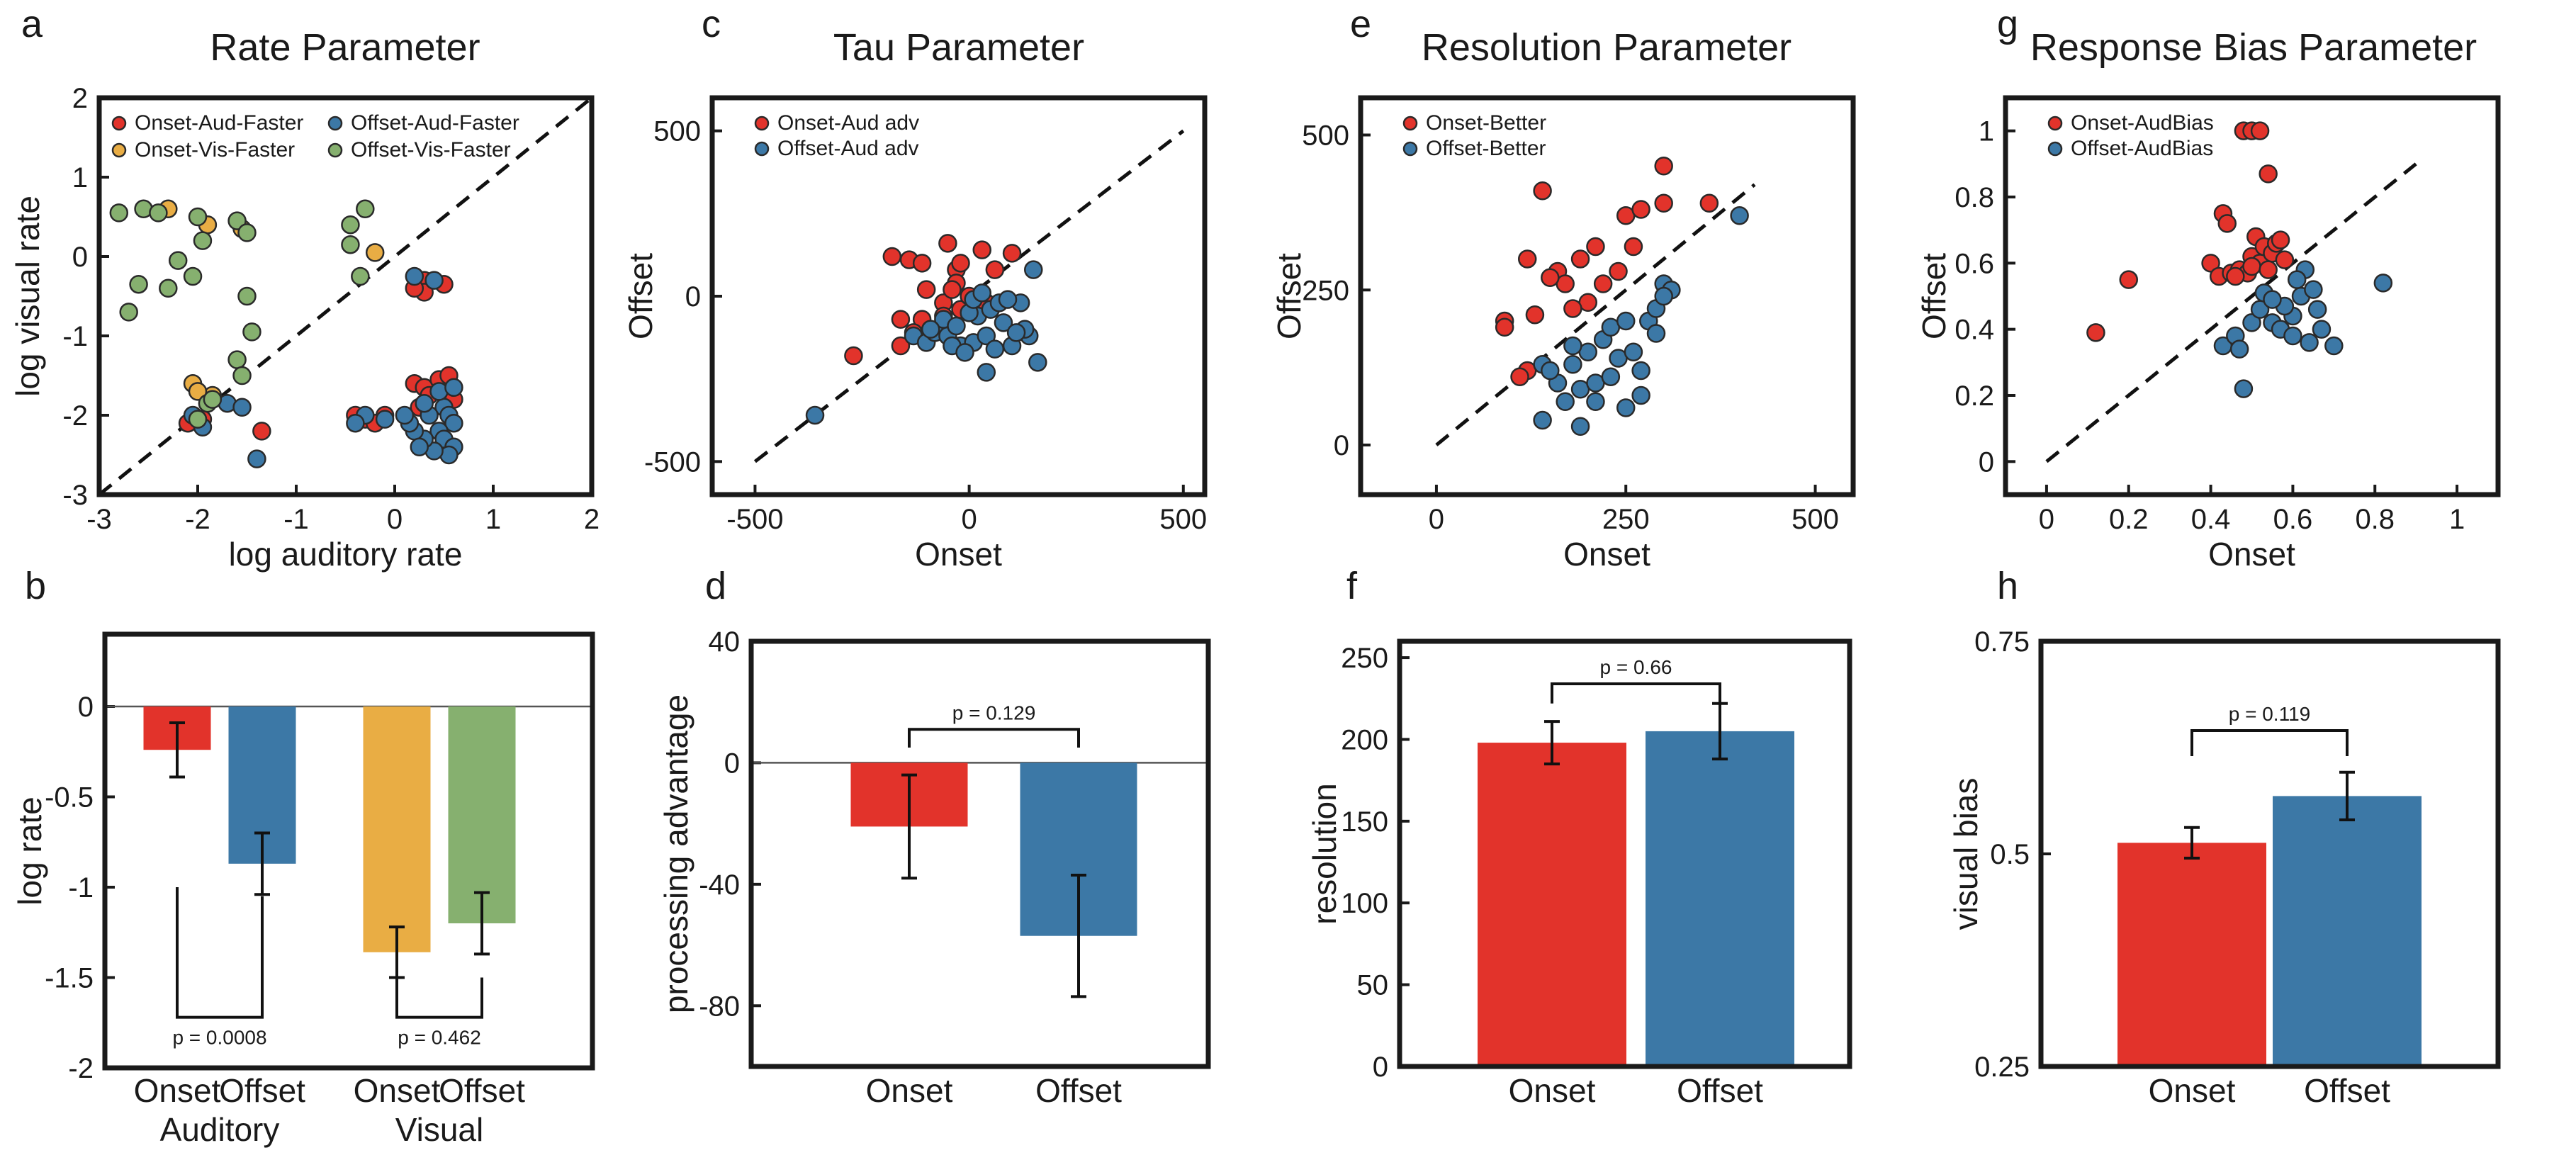 The width and height of the screenshot is (2576, 1160). Describe the element at coordinates (262, 863) in the screenshot. I see `error-bar` at that location.